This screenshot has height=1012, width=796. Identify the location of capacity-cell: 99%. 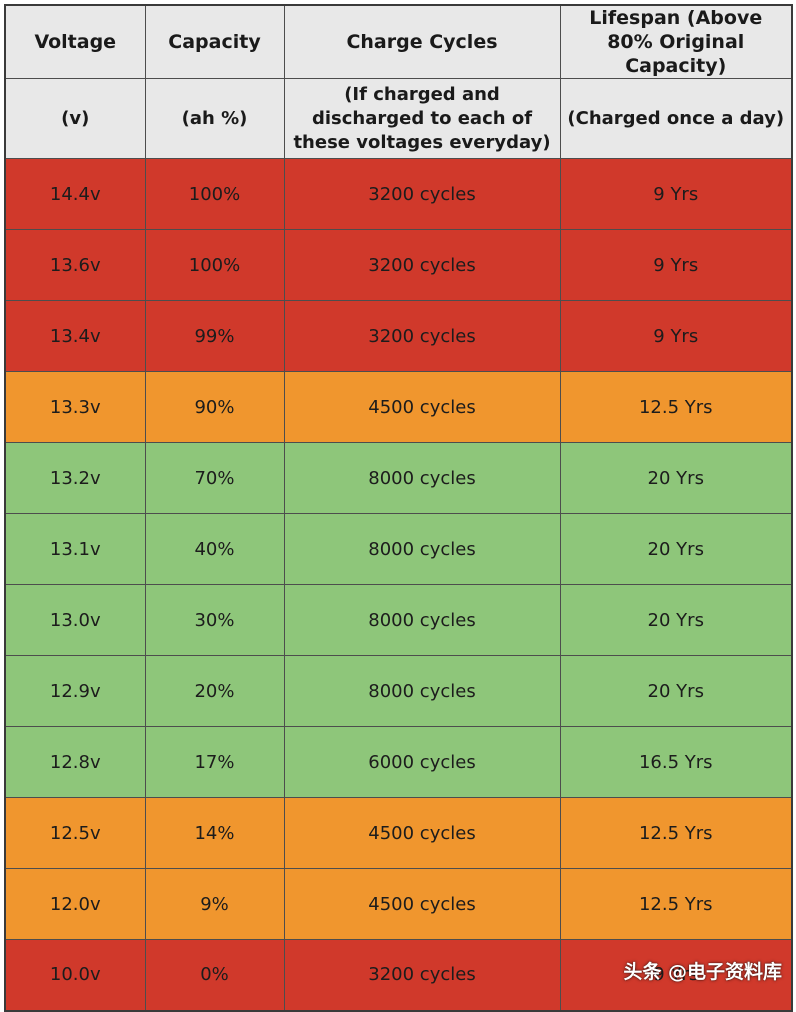
(214, 336).